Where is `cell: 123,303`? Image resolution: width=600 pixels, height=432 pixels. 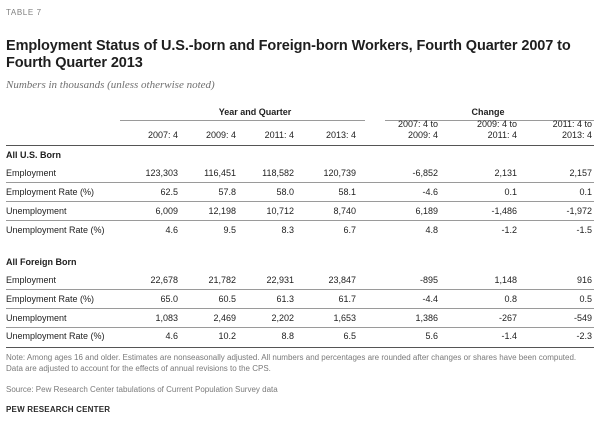
cell: 123,303 is located at coordinates (161, 173).